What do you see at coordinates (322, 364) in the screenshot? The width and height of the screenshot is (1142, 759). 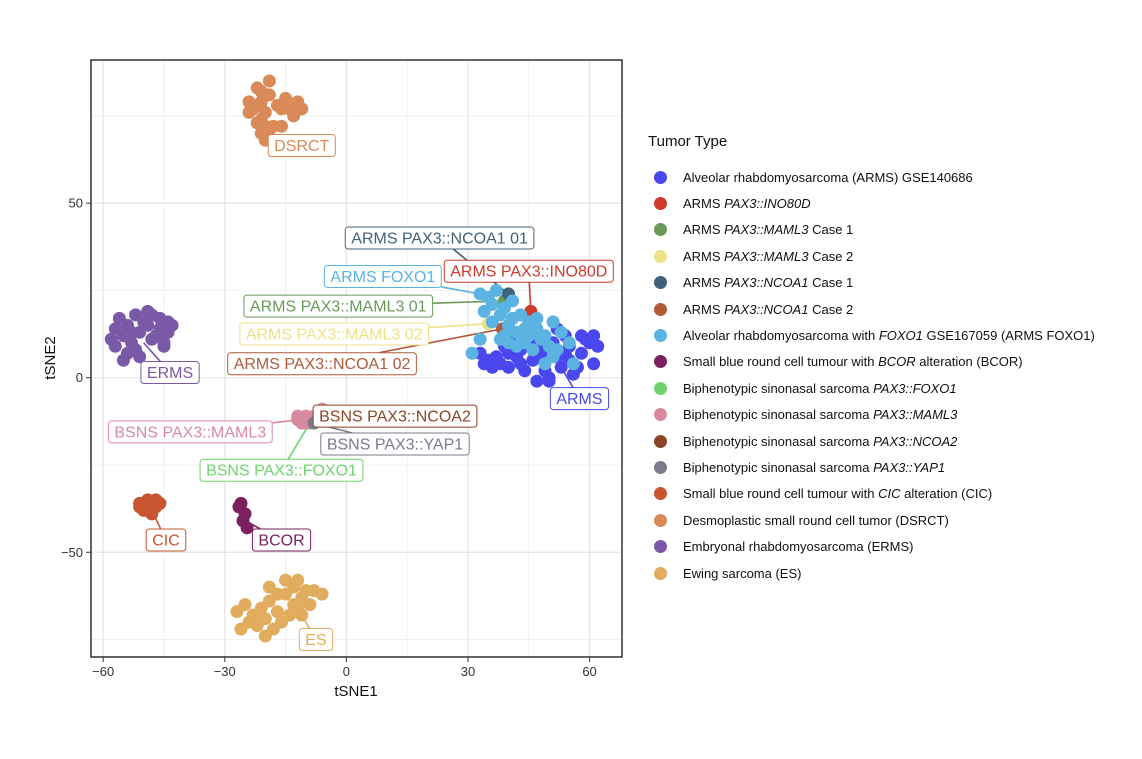 I see `cluster-label-text: ARMS PAX3::NCOA1 02` at bounding box center [322, 364].